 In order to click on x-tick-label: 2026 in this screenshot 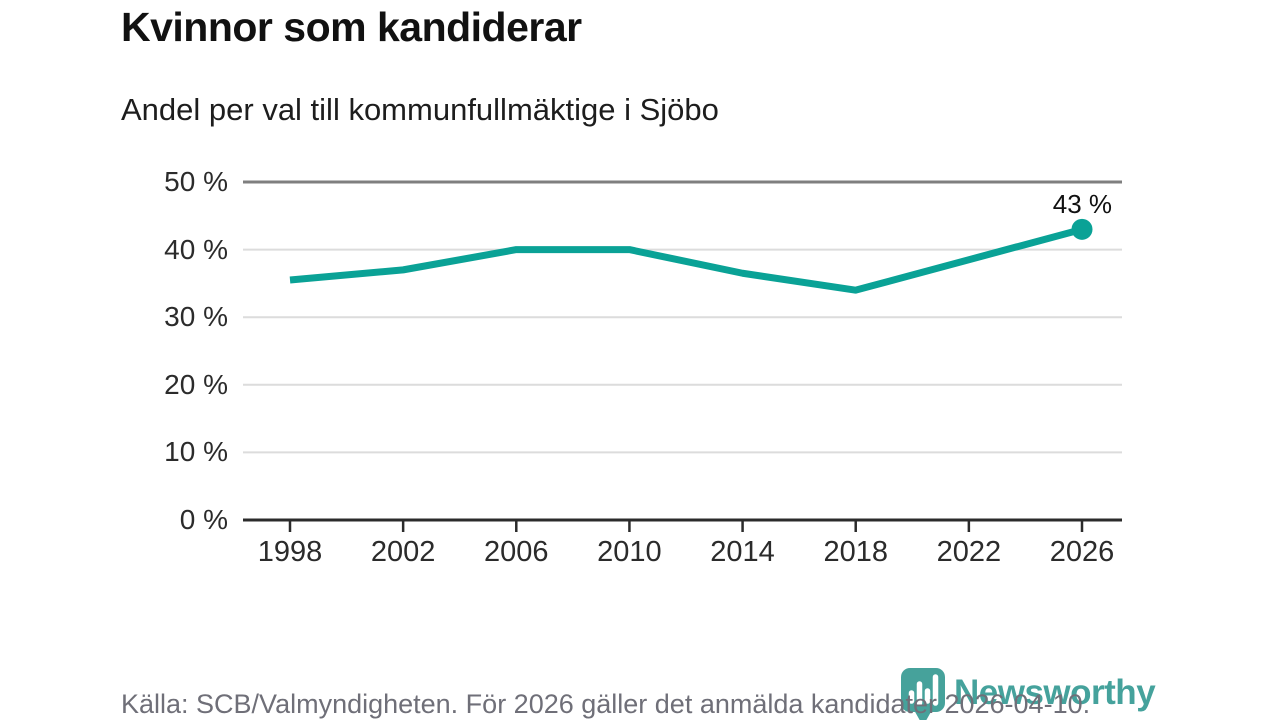, I will do `click(1082, 552)`.